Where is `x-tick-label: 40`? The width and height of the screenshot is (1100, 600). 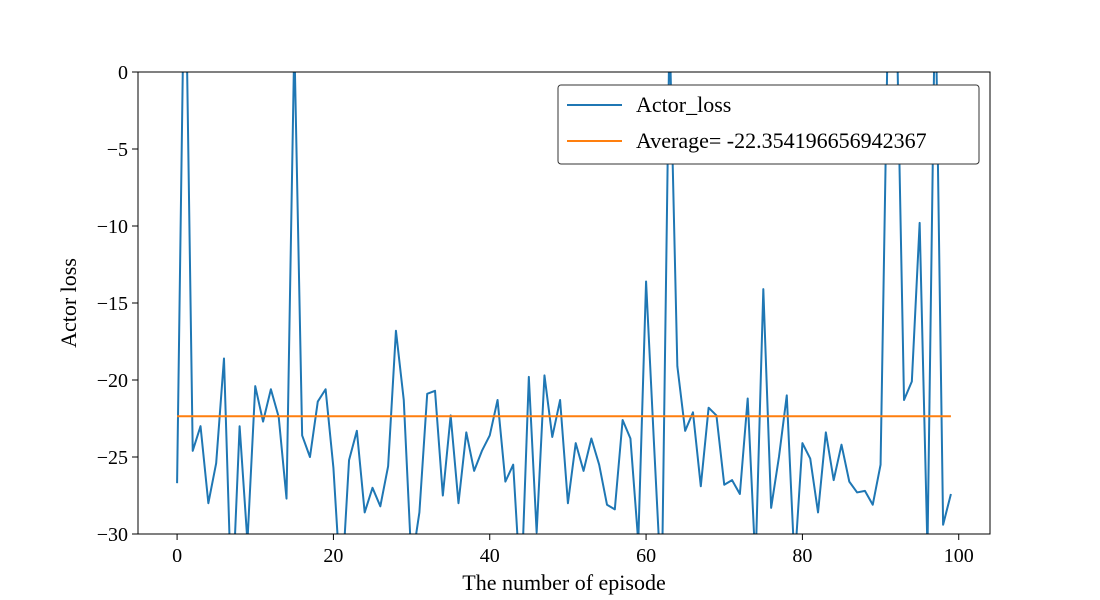
x-tick-label: 40 is located at coordinates (490, 556).